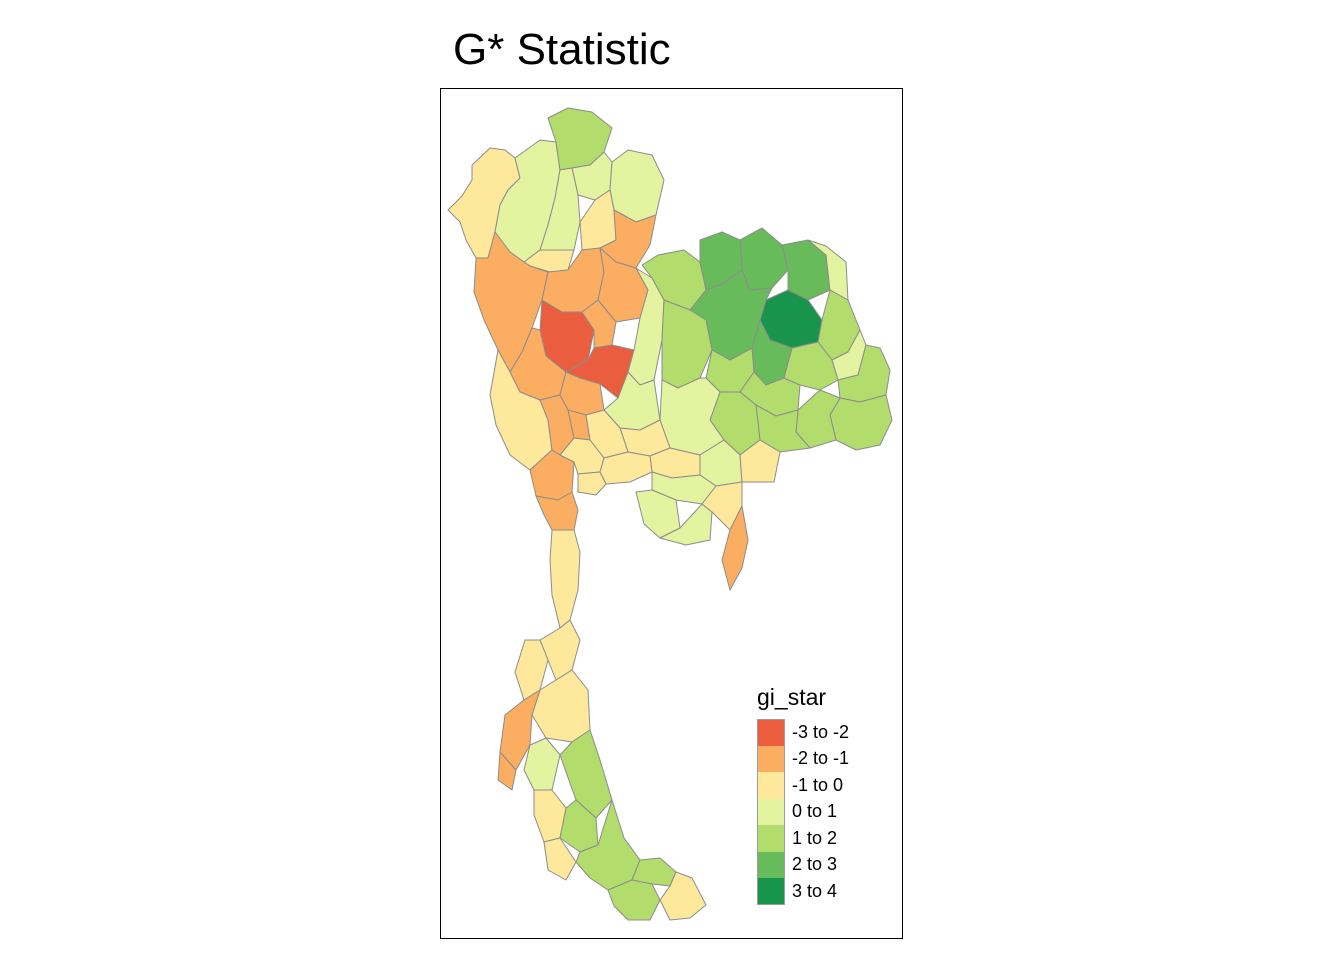 The height and width of the screenshot is (960, 1344). What do you see at coordinates (815, 811) in the screenshot?
I see `legend-label: 0 to 1` at bounding box center [815, 811].